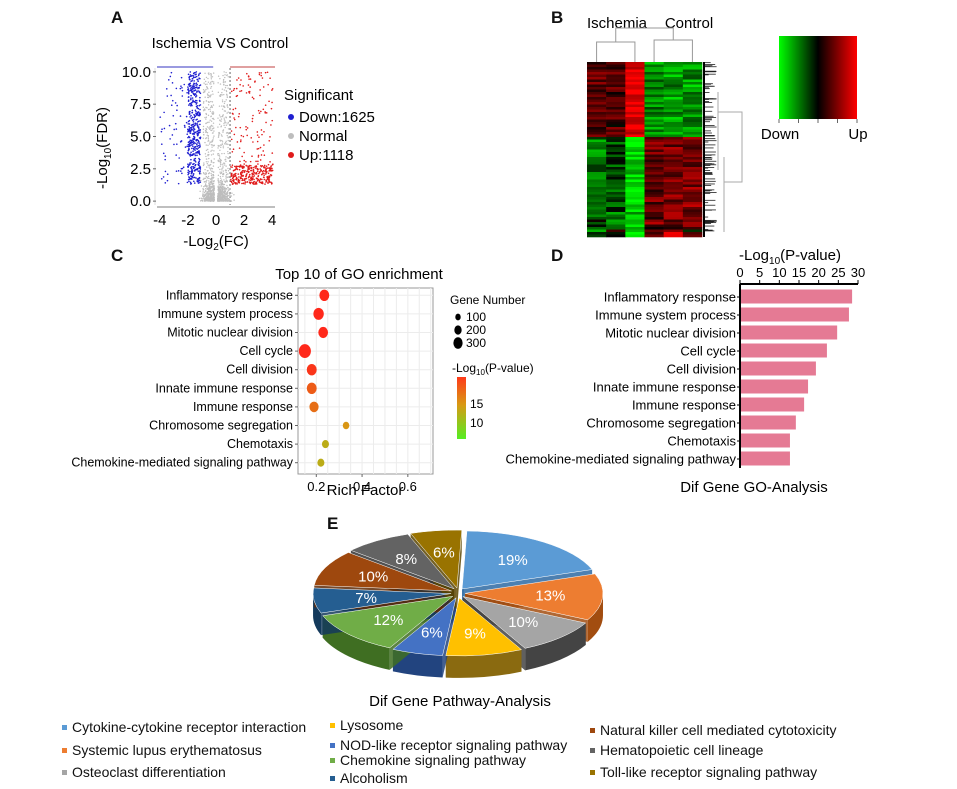  I want to click on bar-x-tick: 30, so click(858, 272).